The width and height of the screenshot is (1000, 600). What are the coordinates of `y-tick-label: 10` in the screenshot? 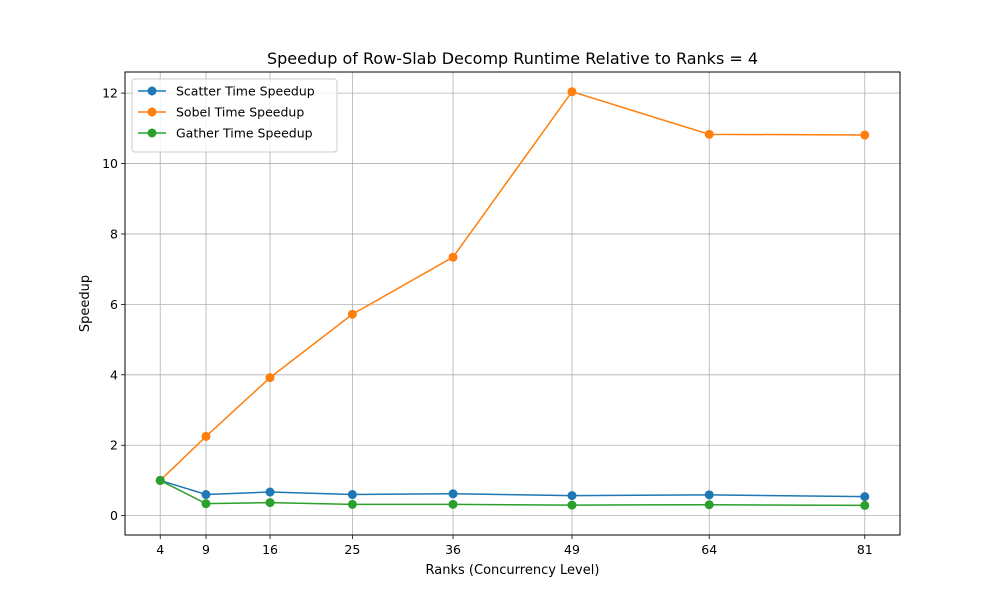 It's located at (110, 163).